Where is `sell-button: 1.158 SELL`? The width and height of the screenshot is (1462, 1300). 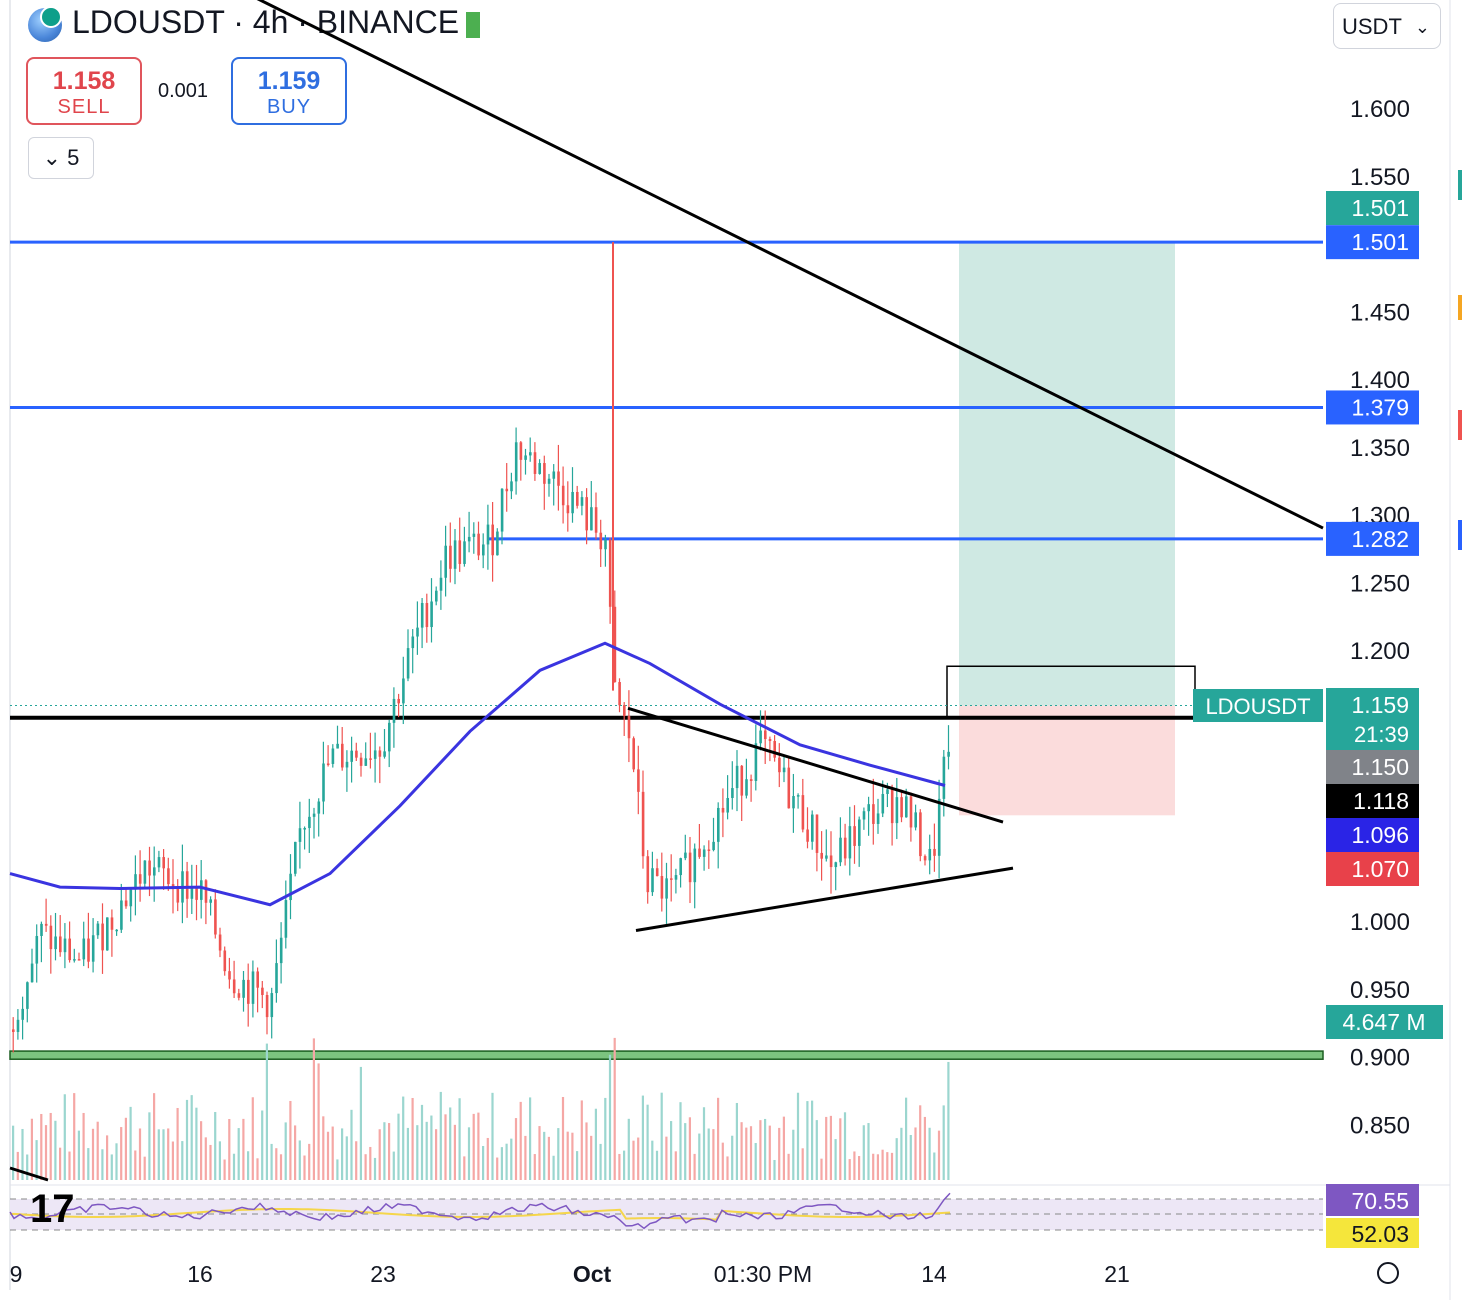 sell-button: 1.158 SELL is located at coordinates (84, 91).